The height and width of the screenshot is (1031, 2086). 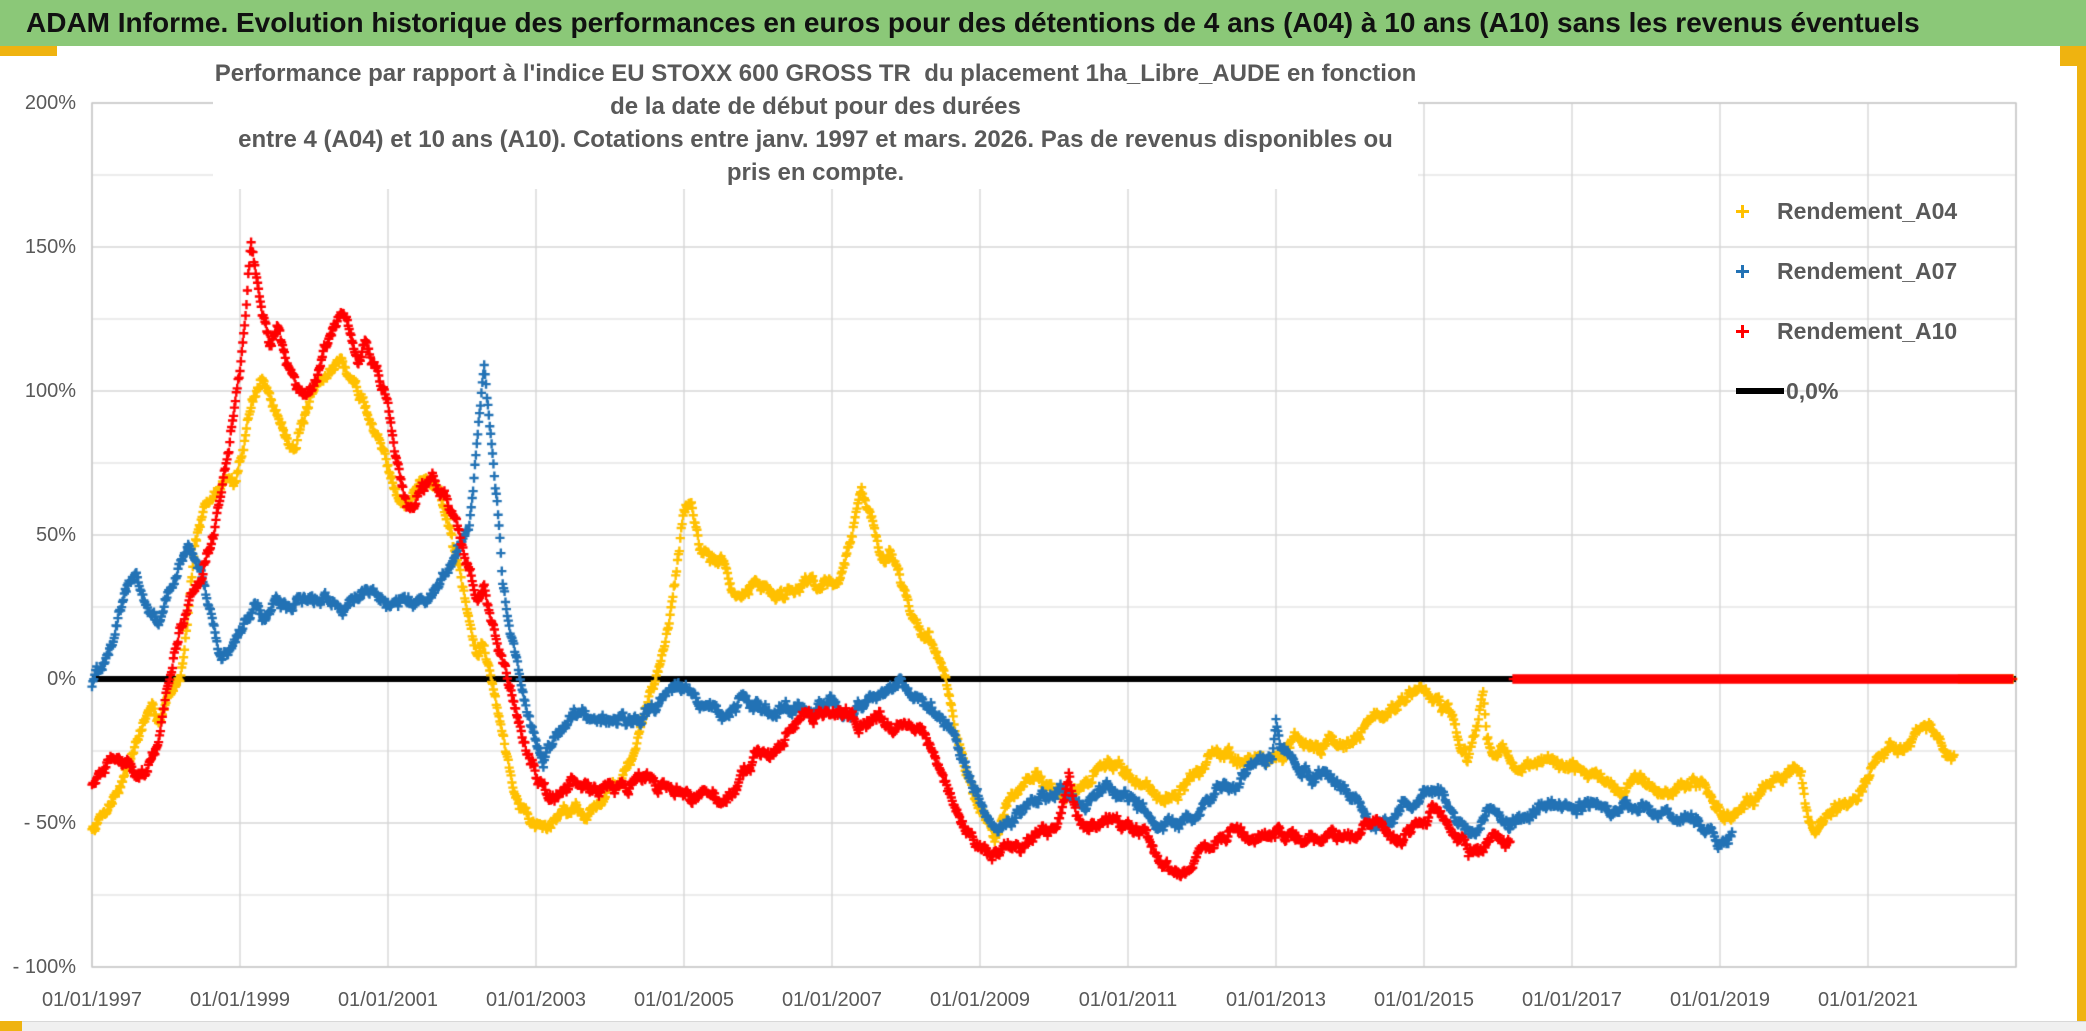 What do you see at coordinates (92, 1000) in the screenshot?
I see `x-axis-label: 01/01/1997` at bounding box center [92, 1000].